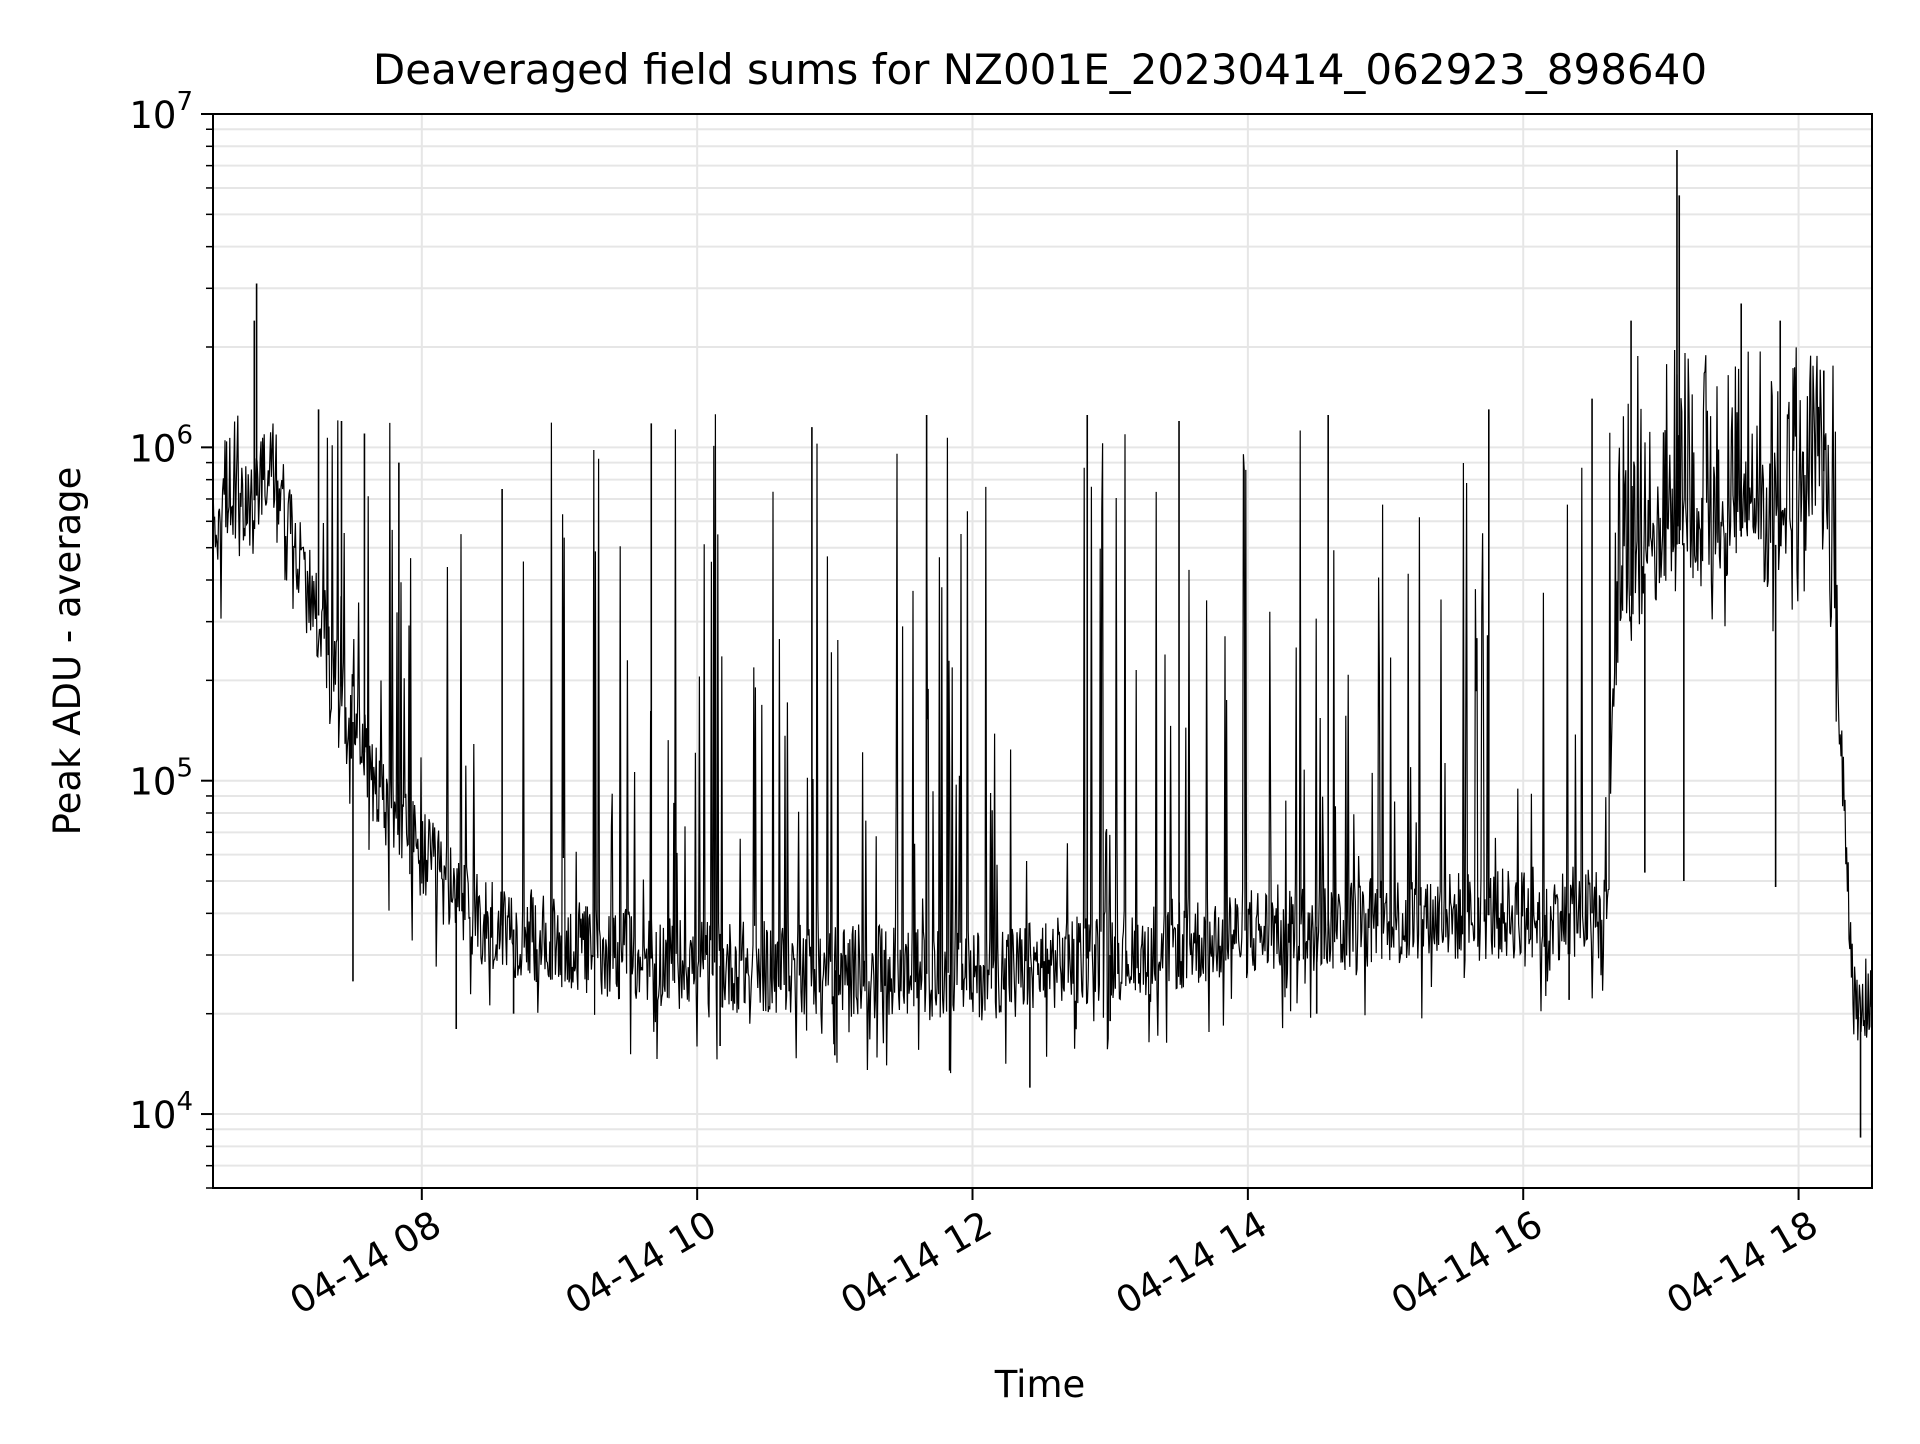 Image resolution: width=1920 pixels, height=1444 pixels. Describe the element at coordinates (184, 102) in the screenshot. I see `y-tick-label-exponent: 7` at that location.